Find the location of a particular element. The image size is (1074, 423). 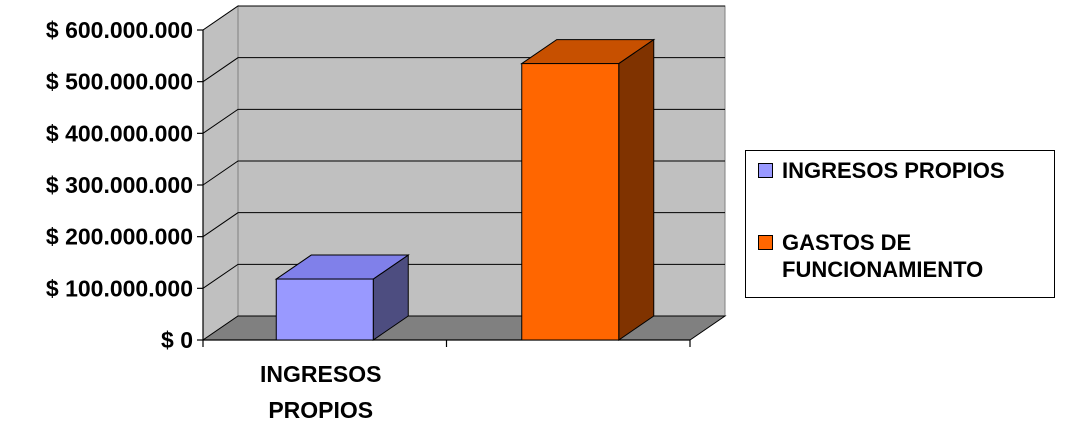

bar-ingresos-propios is located at coordinates (342, 297).